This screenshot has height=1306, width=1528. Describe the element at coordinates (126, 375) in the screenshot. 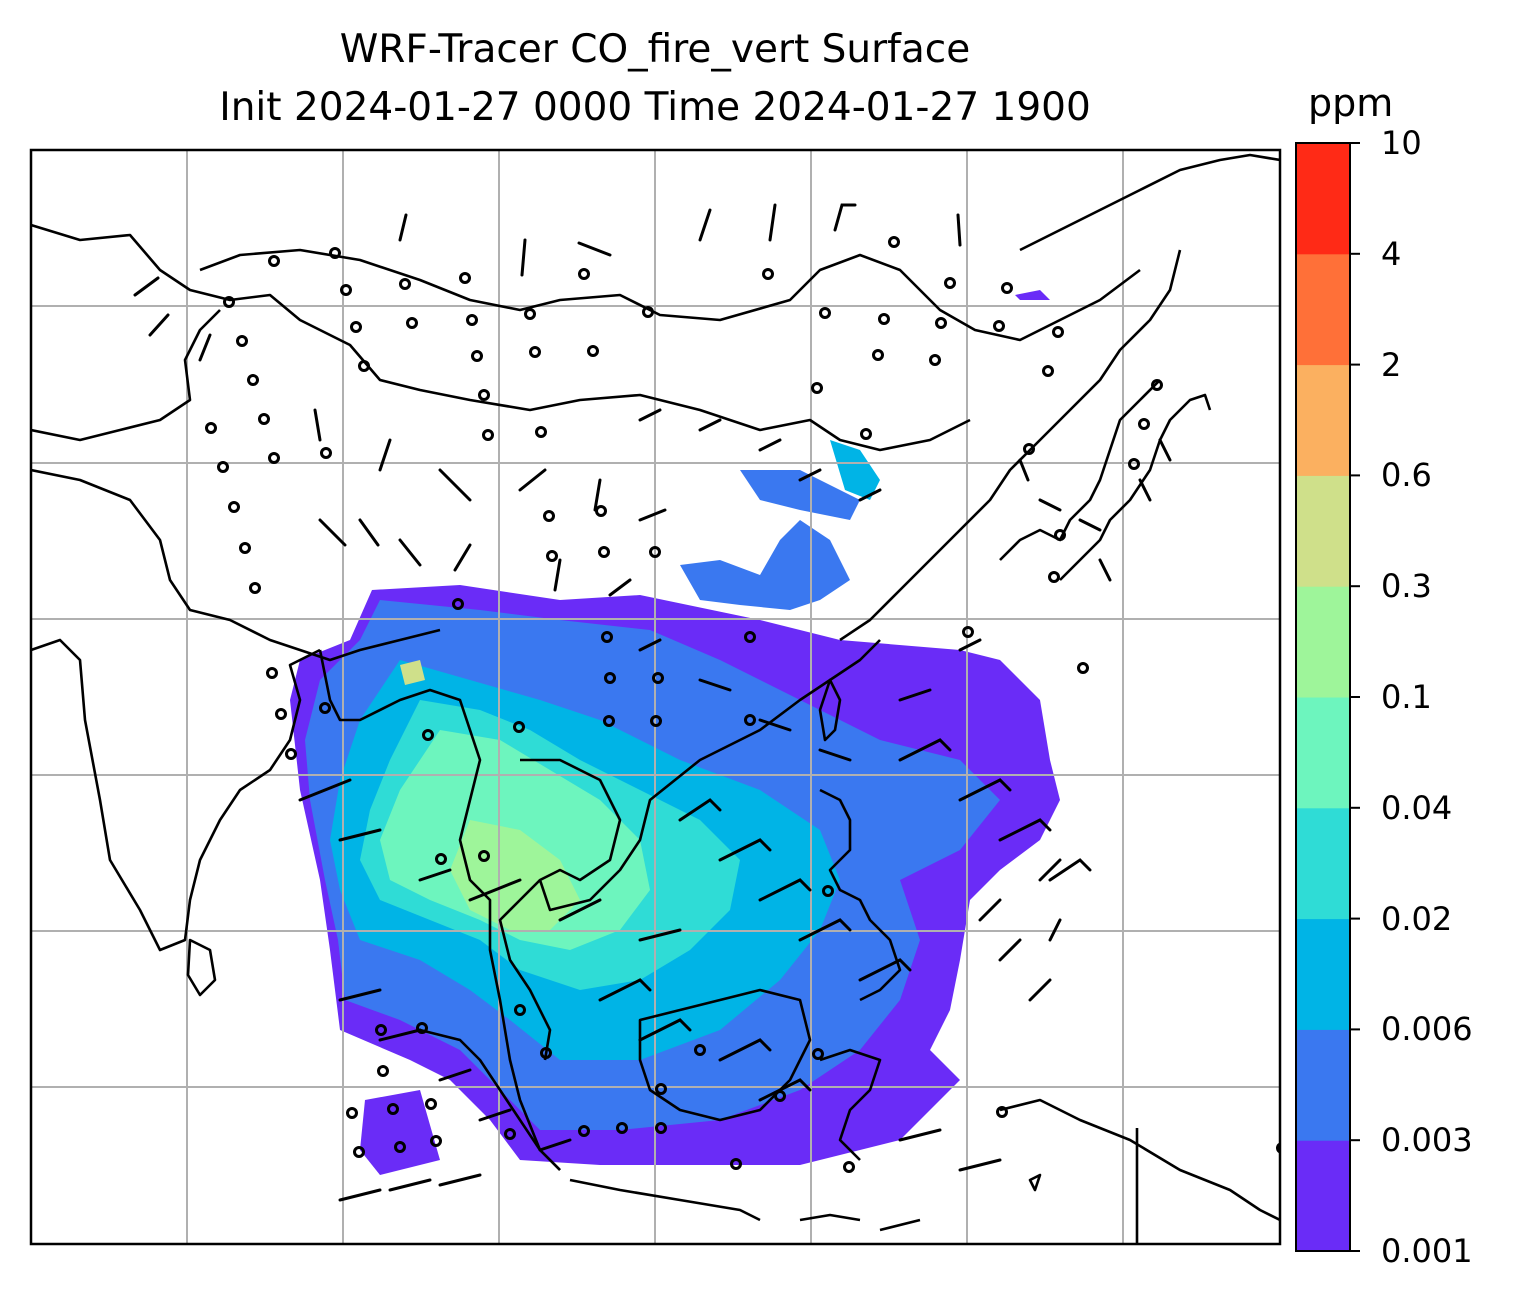

I see `pakistan-border` at that location.